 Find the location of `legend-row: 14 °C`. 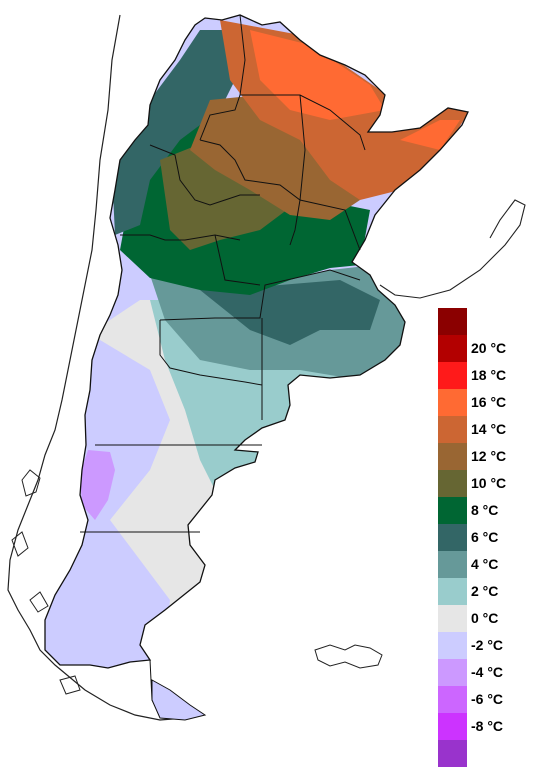

legend-row: 14 °C is located at coordinates (488, 429).